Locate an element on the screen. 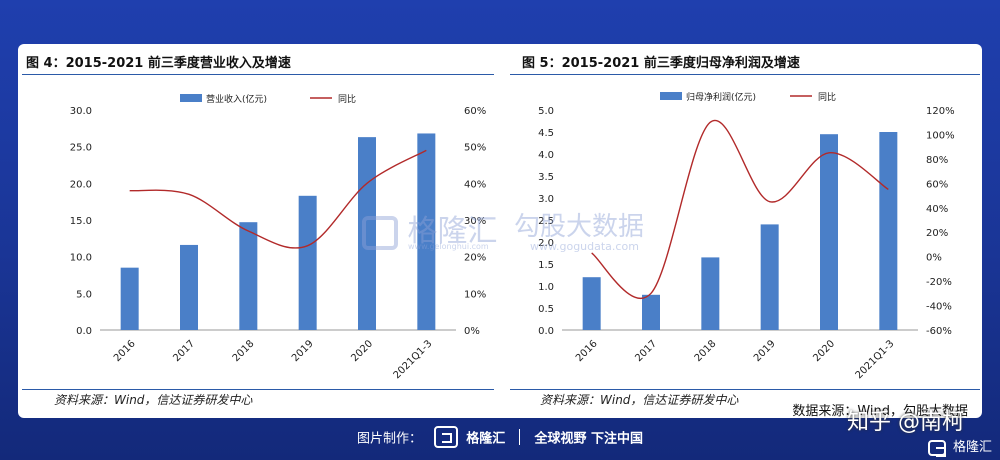  y-right-tick-label: -40% is located at coordinates (939, 307).